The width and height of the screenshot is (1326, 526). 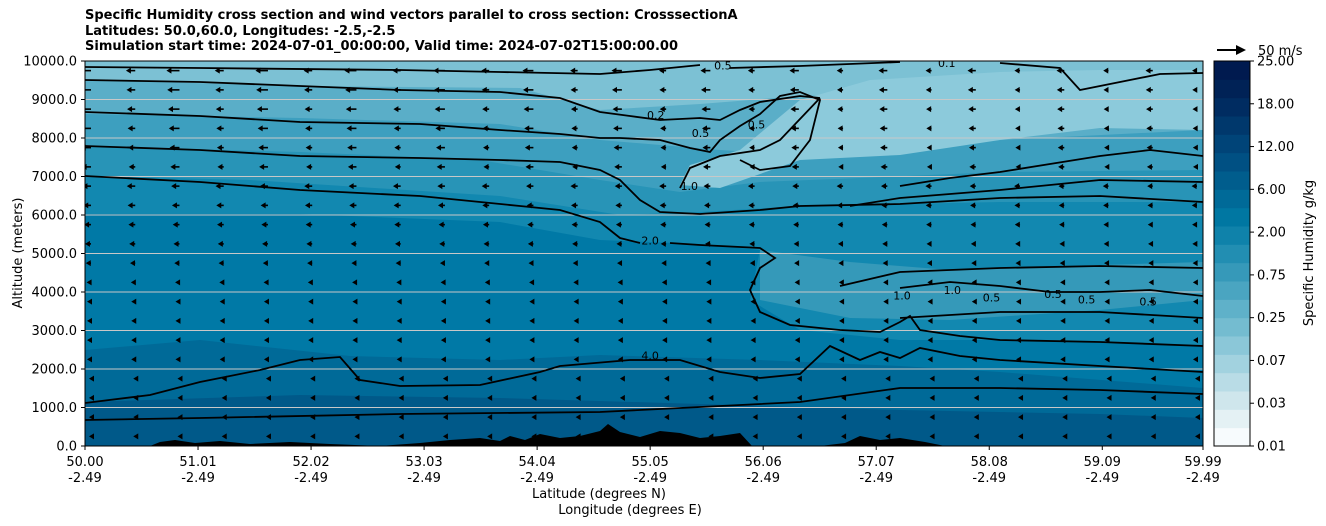 I want to click on y-tick-label: 9000.0, so click(x=55, y=100).